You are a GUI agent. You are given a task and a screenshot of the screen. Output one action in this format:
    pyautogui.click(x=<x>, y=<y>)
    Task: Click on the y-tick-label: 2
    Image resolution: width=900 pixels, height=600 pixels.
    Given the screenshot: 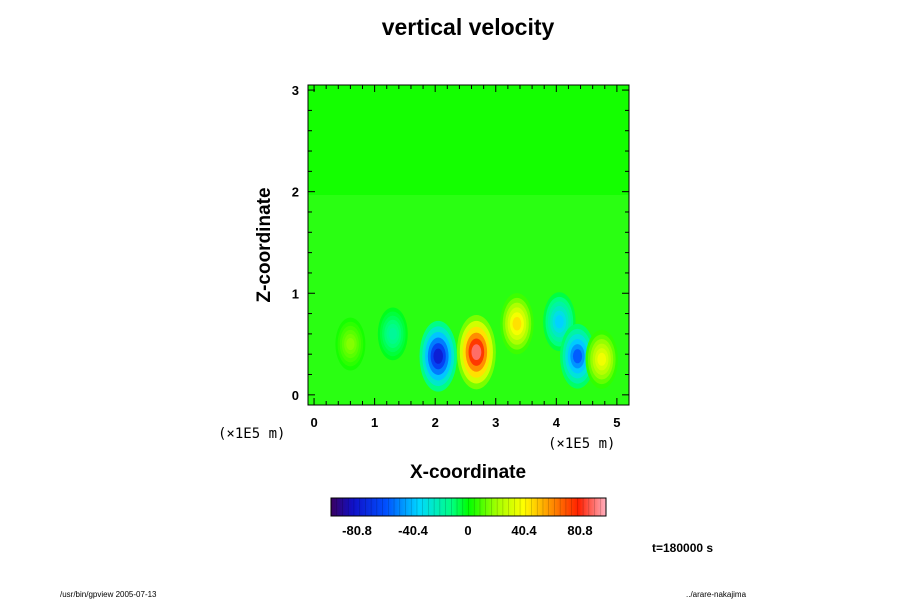 What is the action you would take?
    pyautogui.click(x=295, y=192)
    